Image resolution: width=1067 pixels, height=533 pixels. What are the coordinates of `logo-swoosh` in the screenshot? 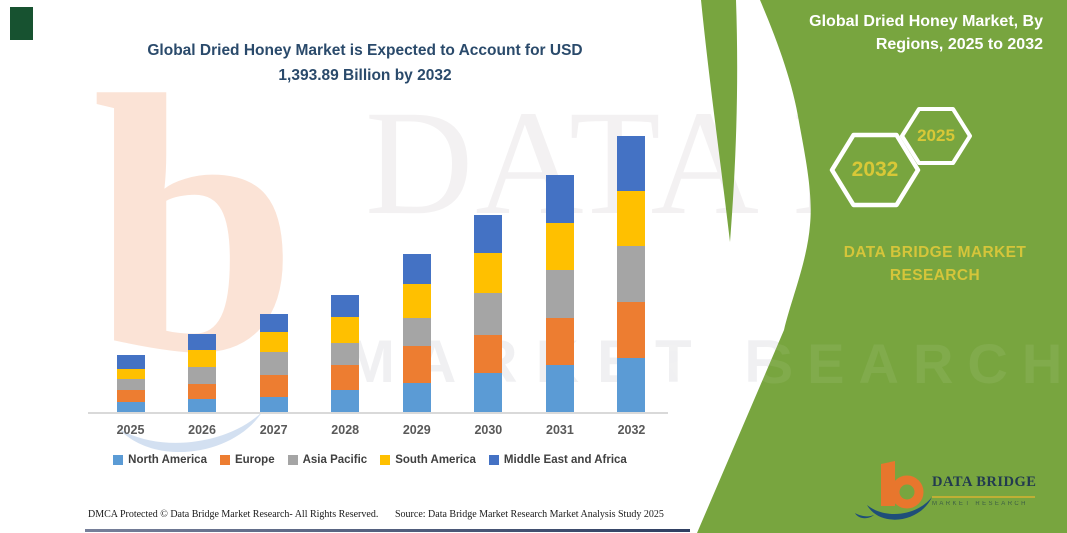 It's located at (899, 508).